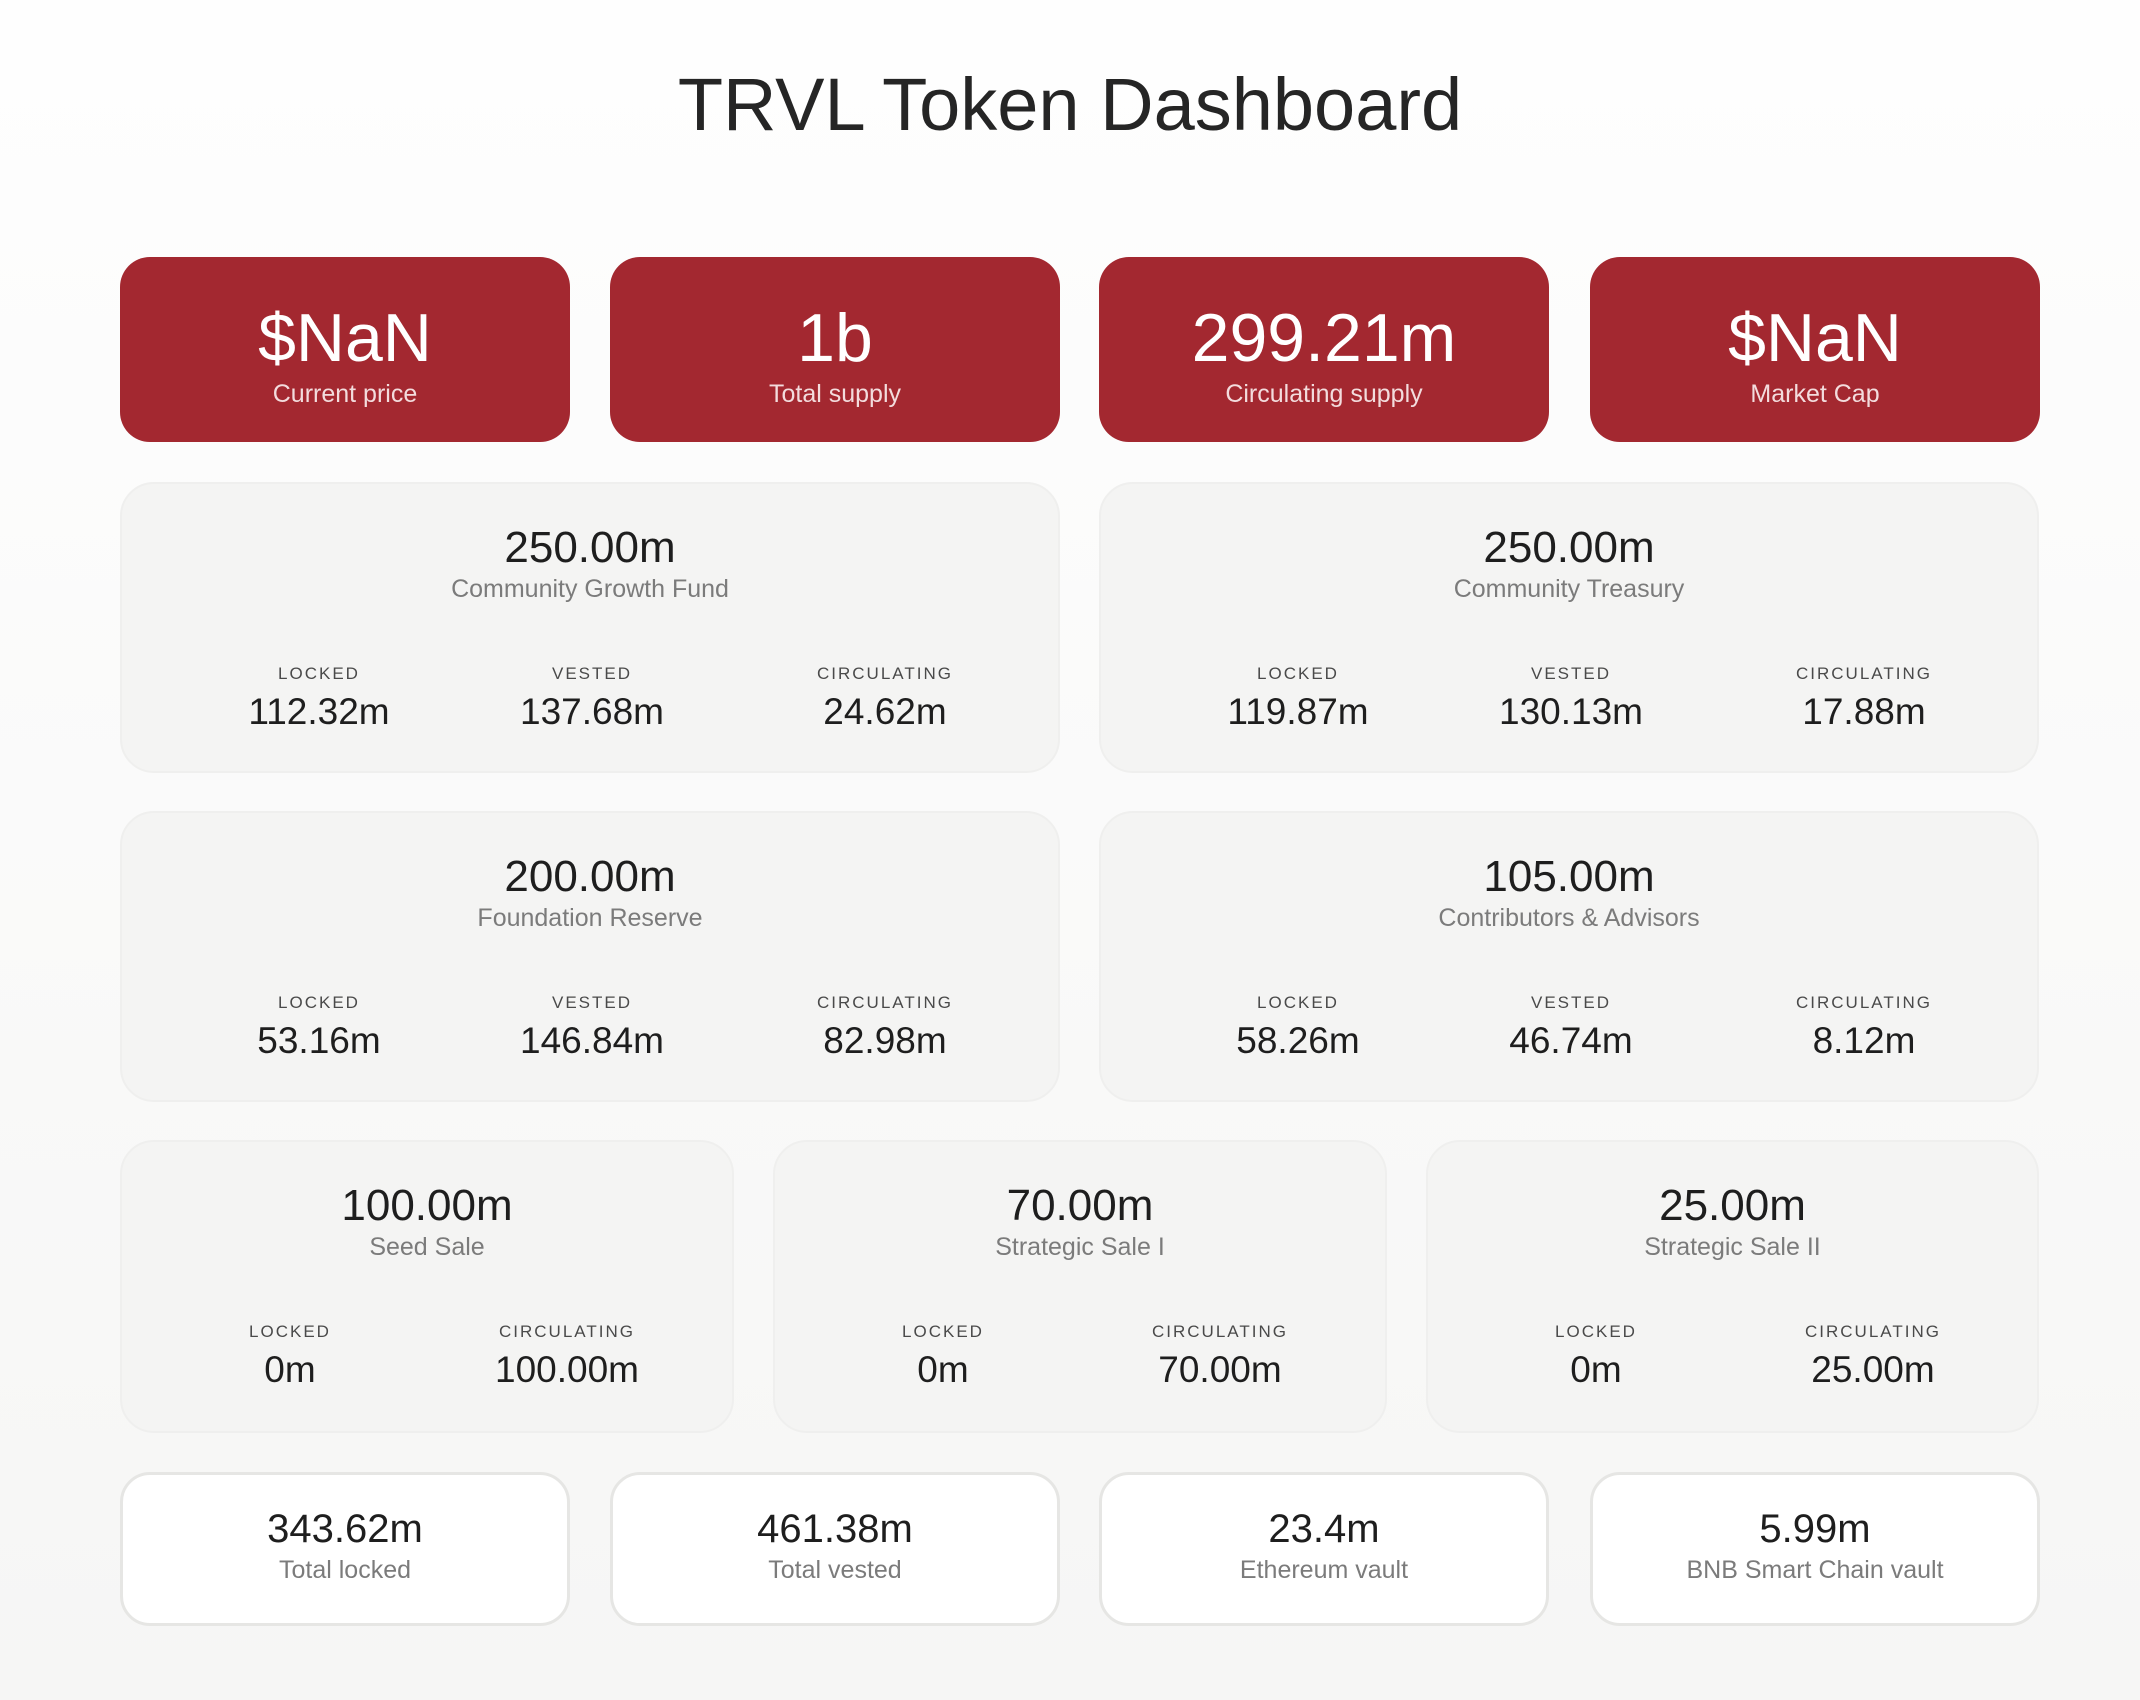  I want to click on locked-value: 119.87m, so click(1298, 711).